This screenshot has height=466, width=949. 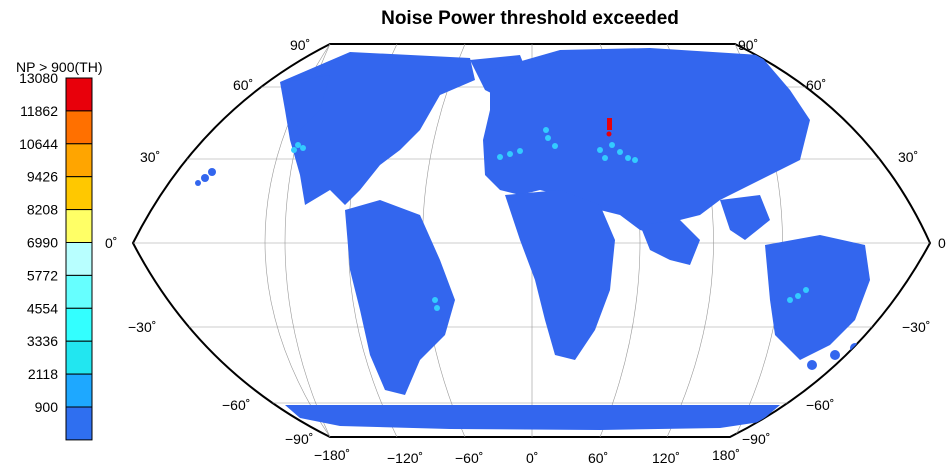 I want to click on alaska, so click(x=307, y=102).